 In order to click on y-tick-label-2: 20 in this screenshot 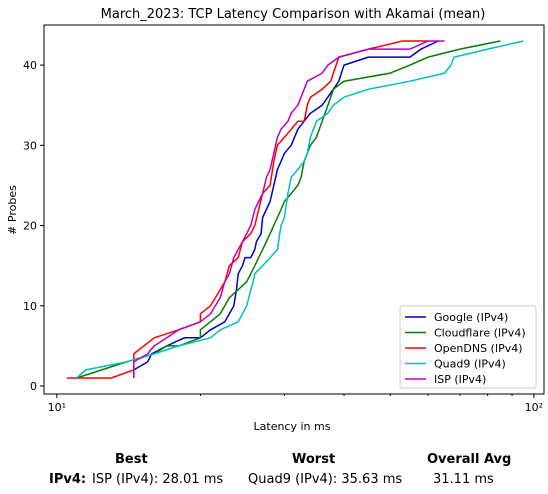, I will do `click(30, 226)`.